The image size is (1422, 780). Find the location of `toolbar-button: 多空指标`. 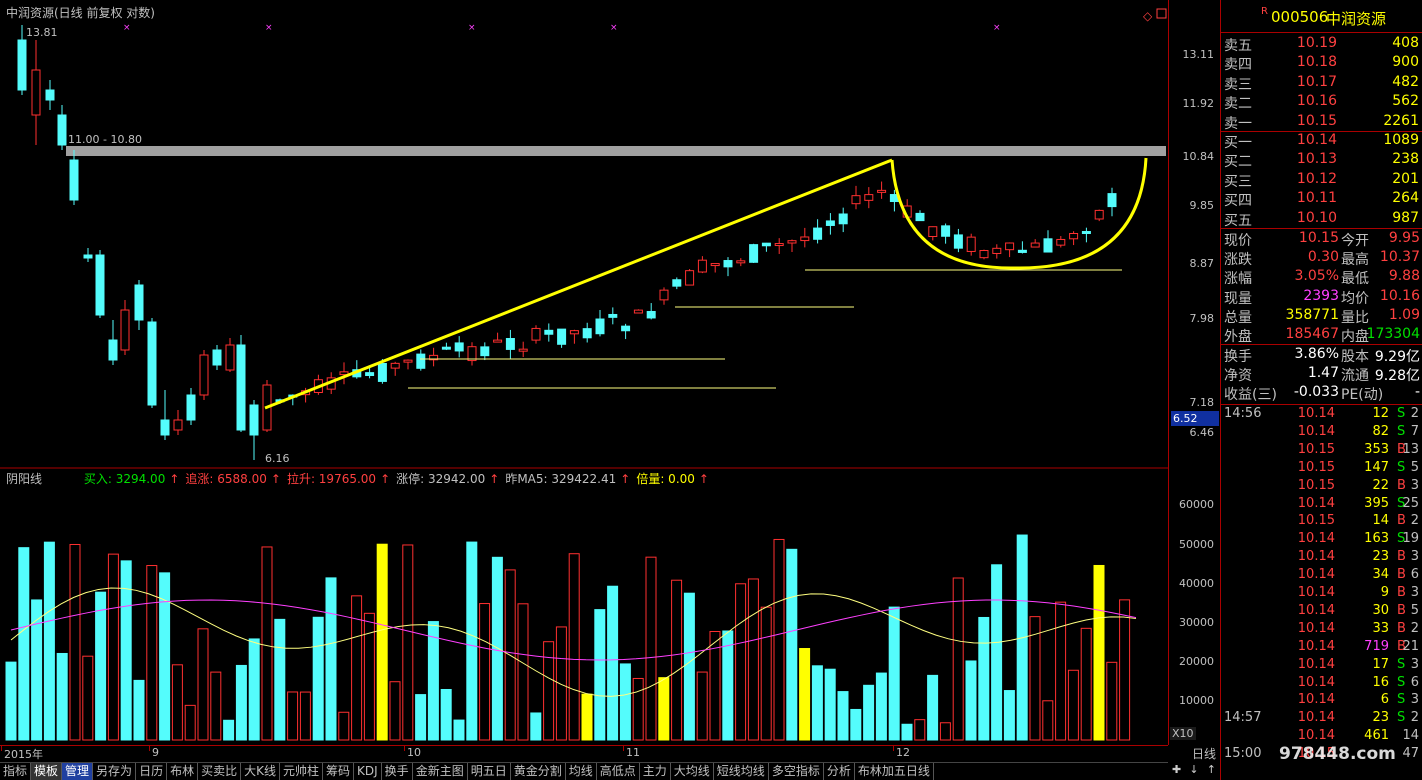

toolbar-button: 多空指标 is located at coordinates (796, 771).